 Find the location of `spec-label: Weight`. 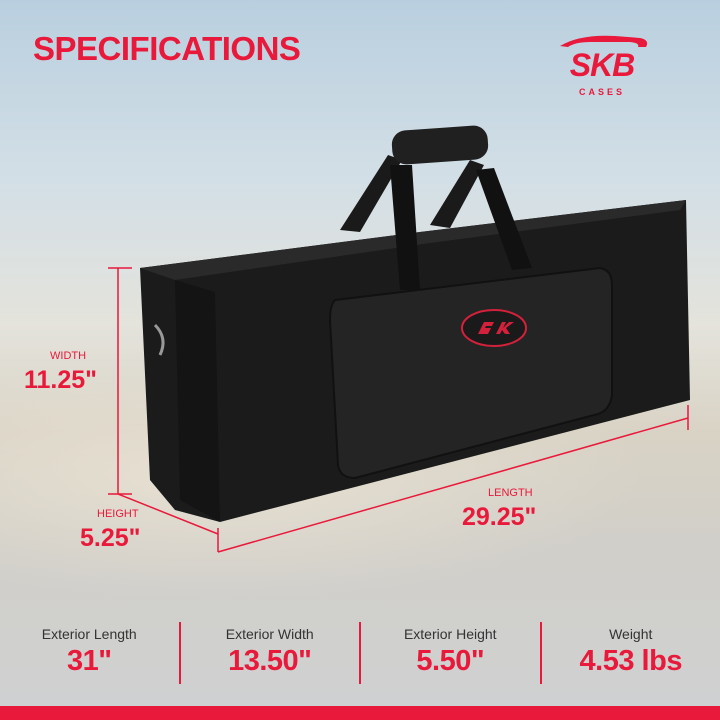

spec-label: Weight is located at coordinates (631, 634).